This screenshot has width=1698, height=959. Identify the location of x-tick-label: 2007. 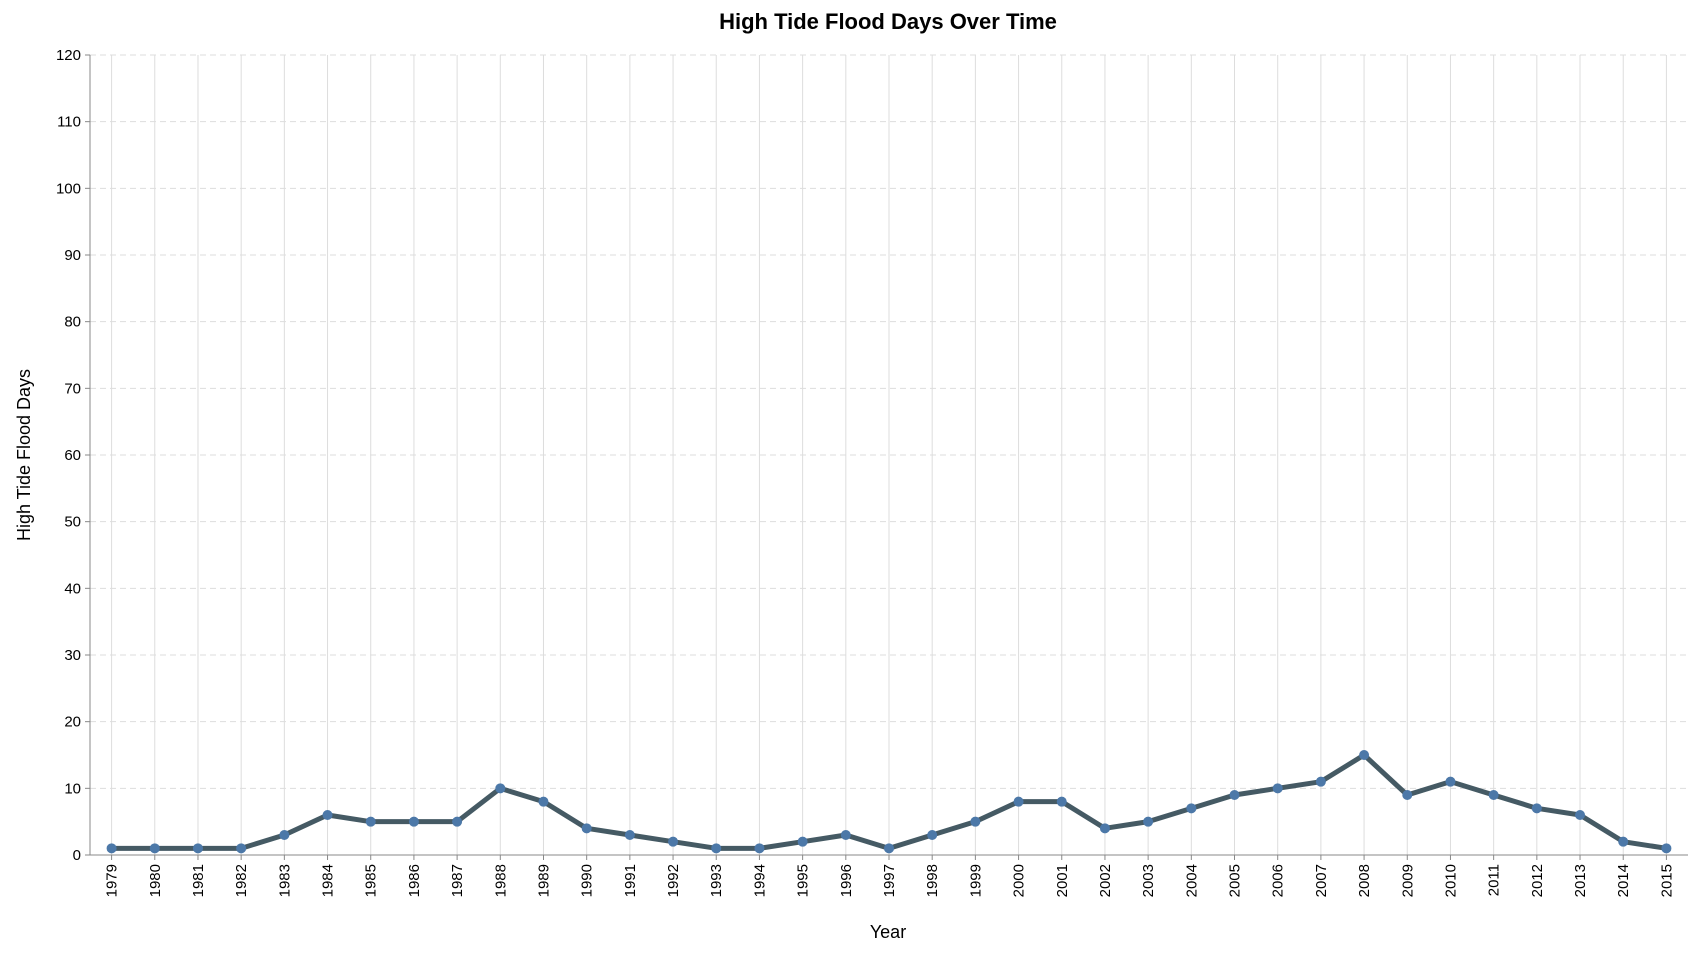
(1321, 880).